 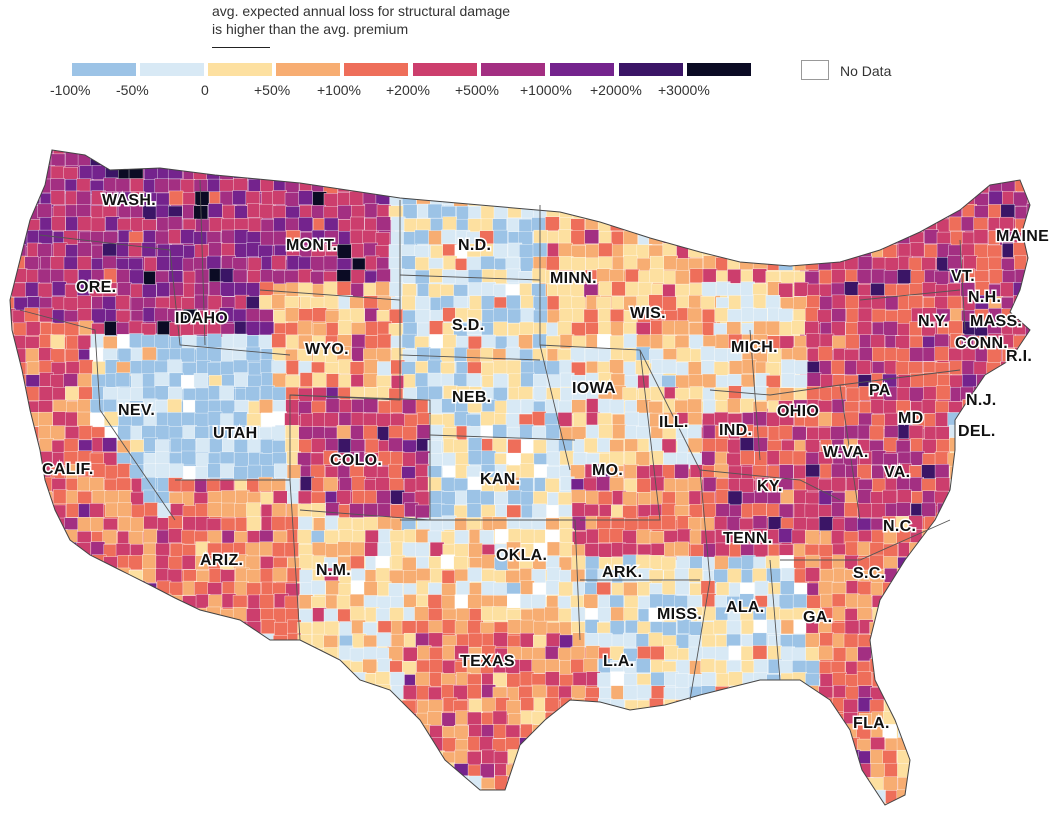 I want to click on state-label-va: VA., so click(x=897, y=472).